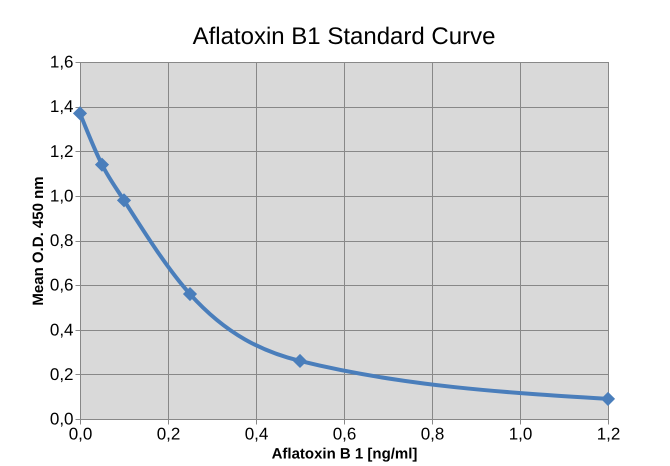 This screenshot has width=670, height=466. What do you see at coordinates (344, 434) in the screenshot?
I see `x-tick-label: 0,6` at bounding box center [344, 434].